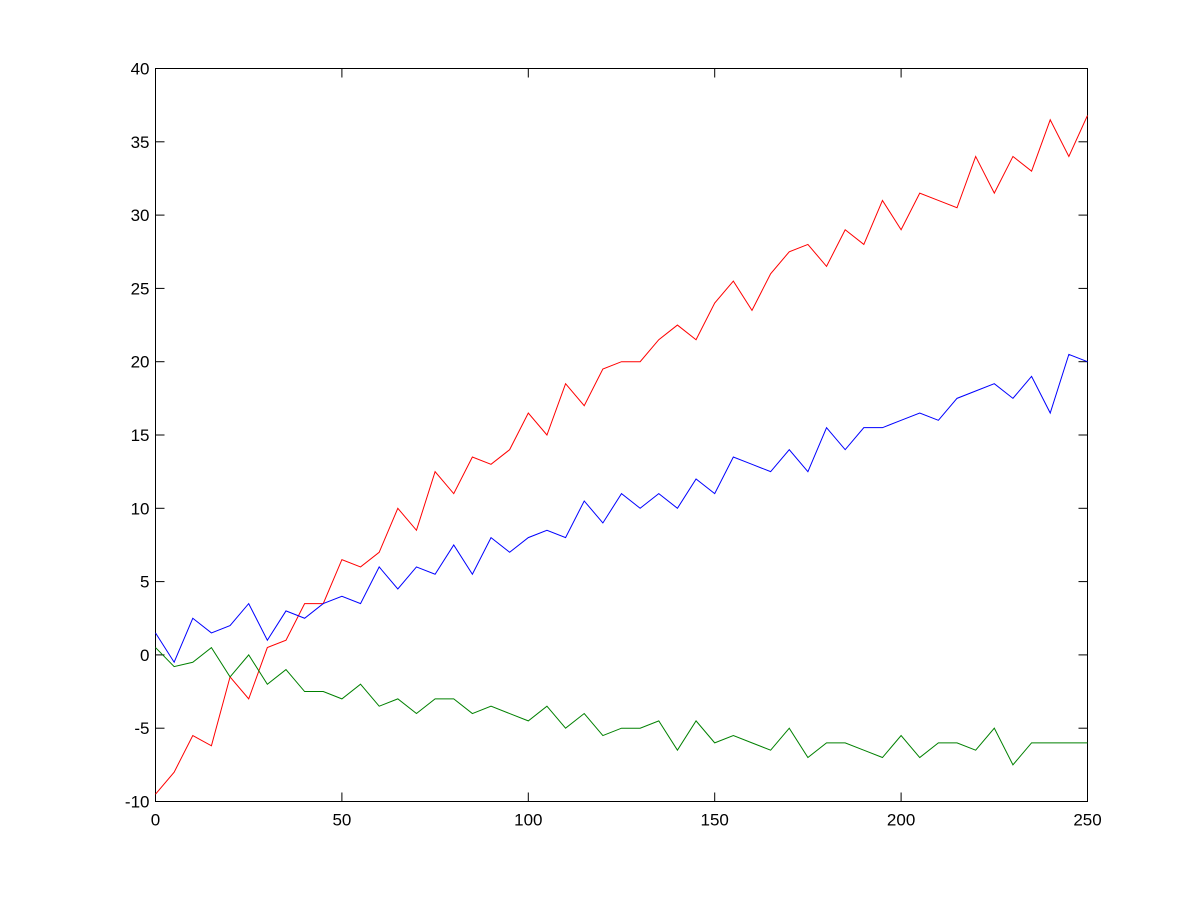  I want to click on x-tick-label: 200, so click(901, 820).